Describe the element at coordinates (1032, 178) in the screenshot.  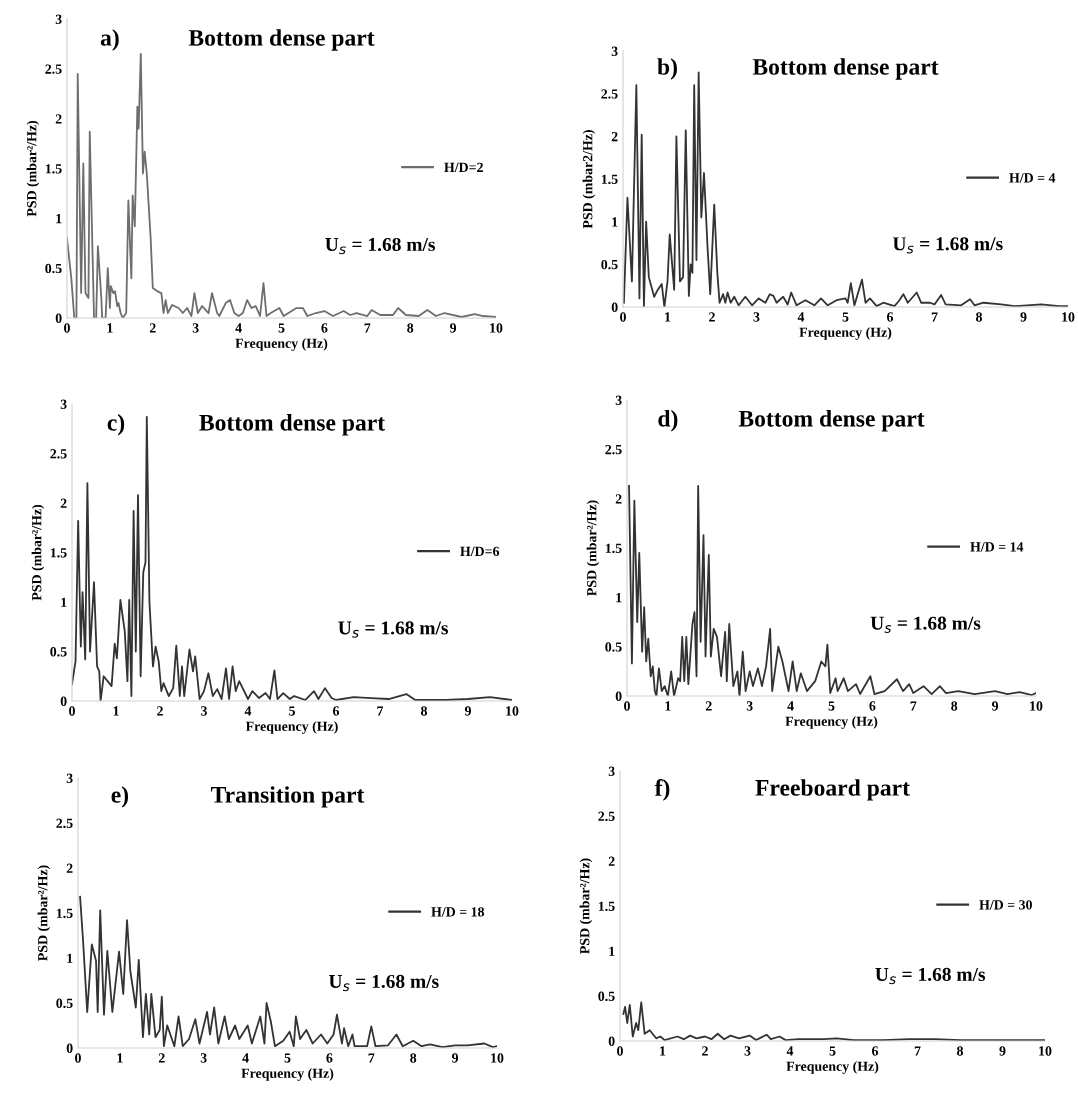
I see `legend-label: H/D = 4` at that location.